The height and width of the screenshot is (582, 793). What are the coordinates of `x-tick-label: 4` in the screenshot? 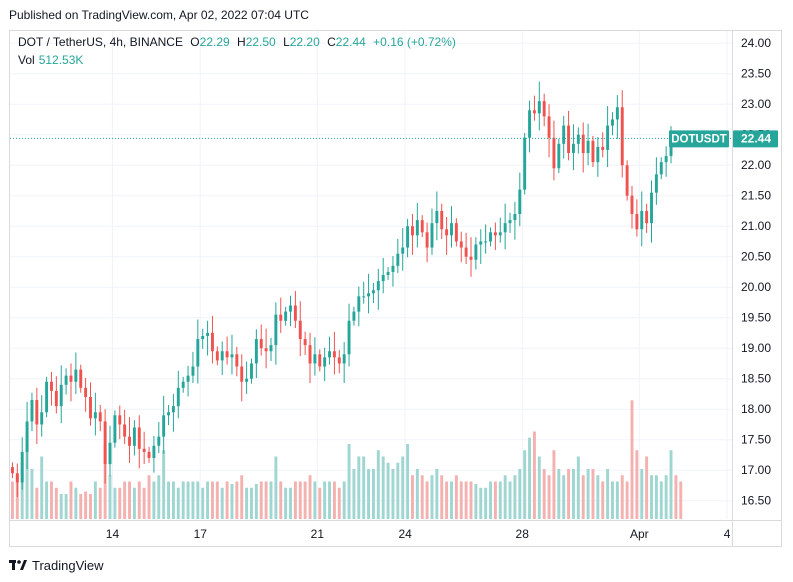 It's located at (727, 534).